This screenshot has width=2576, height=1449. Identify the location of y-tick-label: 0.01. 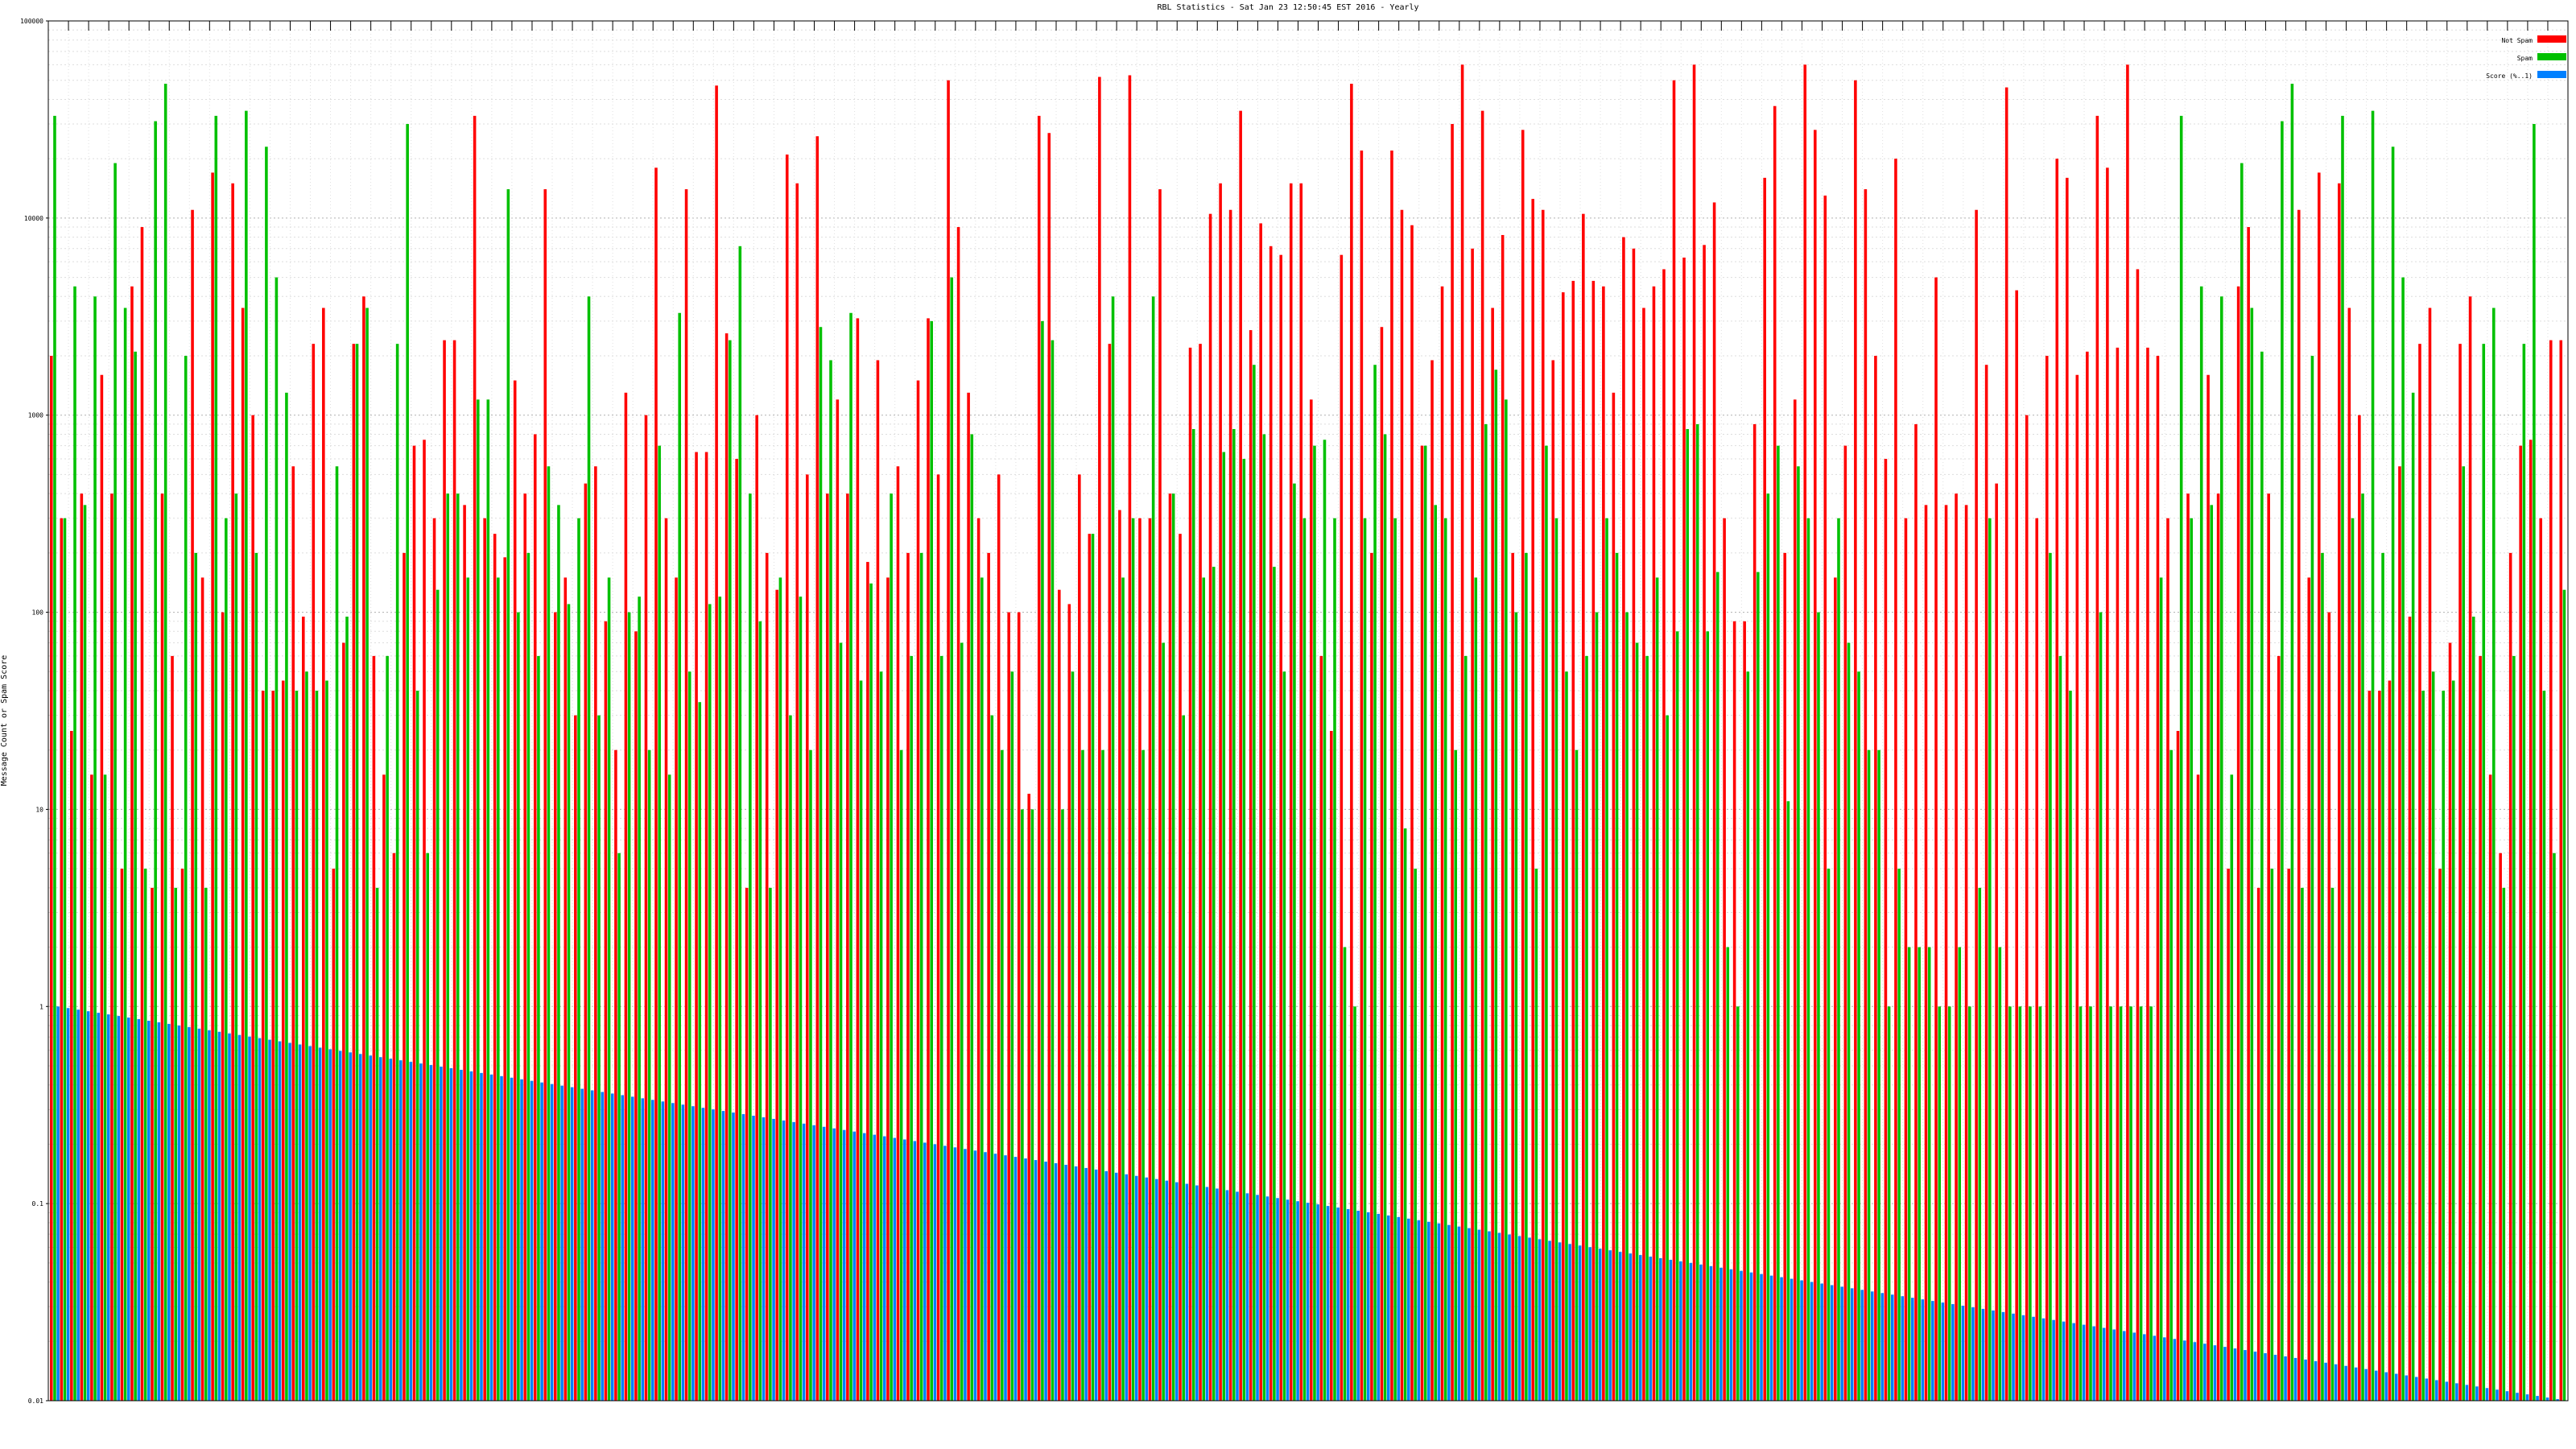
(35, 1401).